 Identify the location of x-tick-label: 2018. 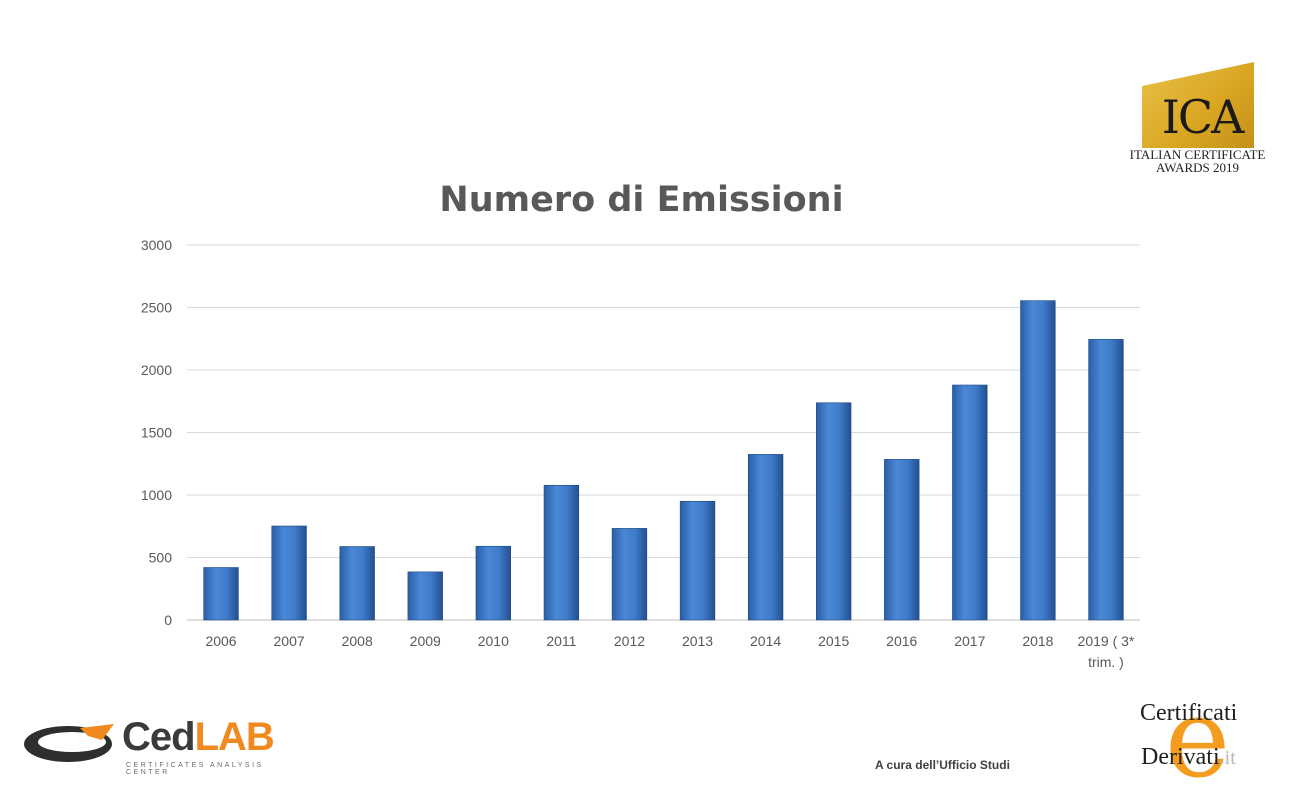
(1037, 641).